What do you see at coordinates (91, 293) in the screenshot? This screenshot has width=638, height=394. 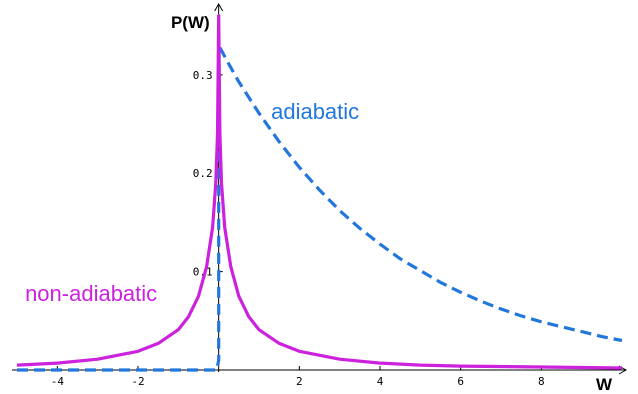 I see `annotation-non-adiabatic: non-adiabatic` at bounding box center [91, 293].